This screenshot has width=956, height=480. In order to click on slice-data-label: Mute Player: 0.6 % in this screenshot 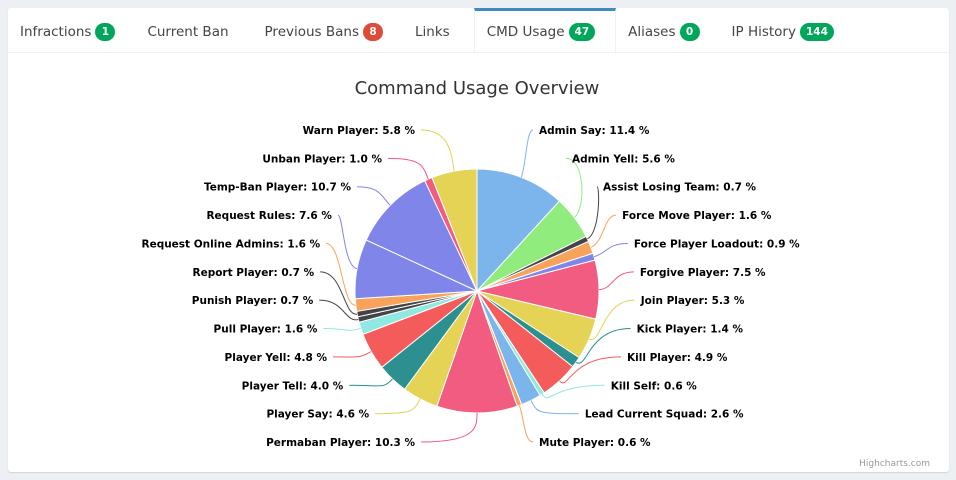, I will do `click(595, 443)`.